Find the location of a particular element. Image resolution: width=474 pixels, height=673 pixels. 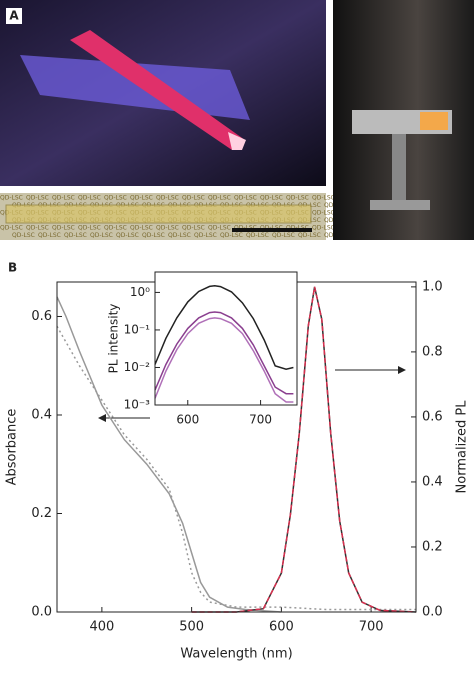

plot-frame is located at coordinates (226, 338).